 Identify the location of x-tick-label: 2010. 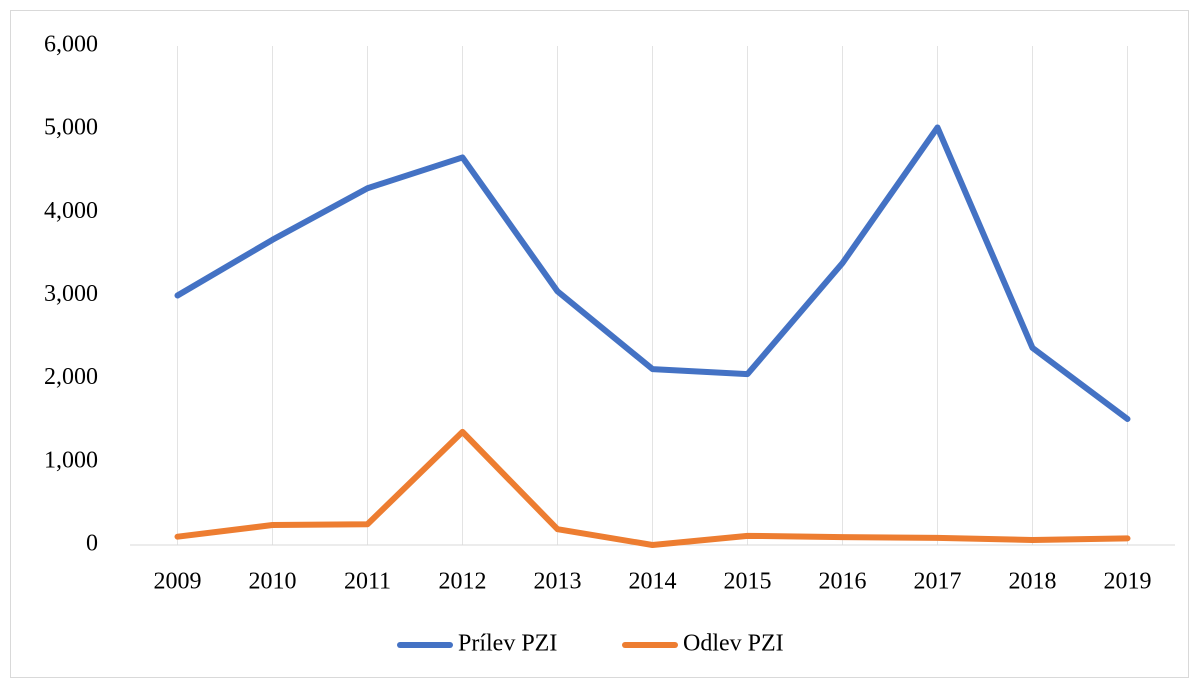
(273, 582).